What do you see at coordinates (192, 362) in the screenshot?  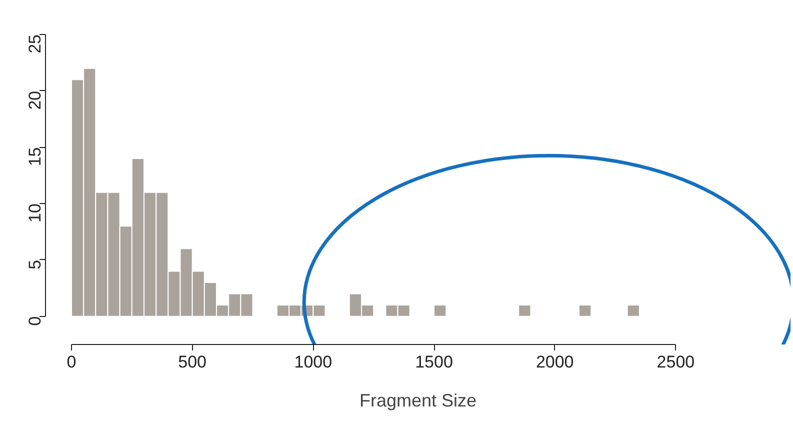 I see `x-tick-label: 500` at bounding box center [192, 362].